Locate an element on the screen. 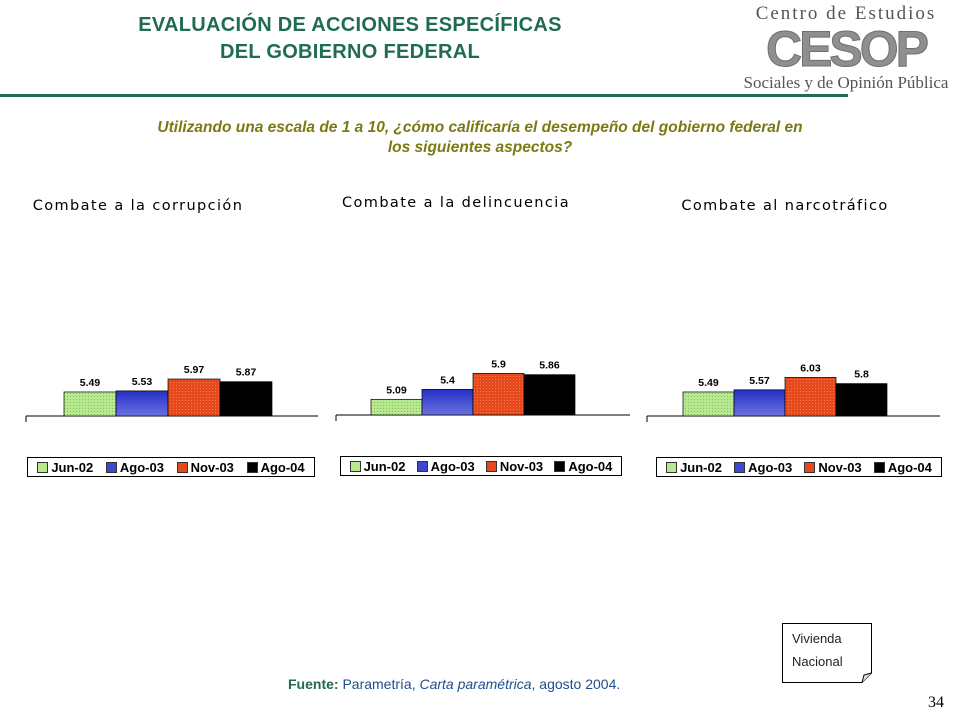 This screenshot has height=720, width=960. value-label-corrupcion-ago-04: 5.87 is located at coordinates (246, 373).